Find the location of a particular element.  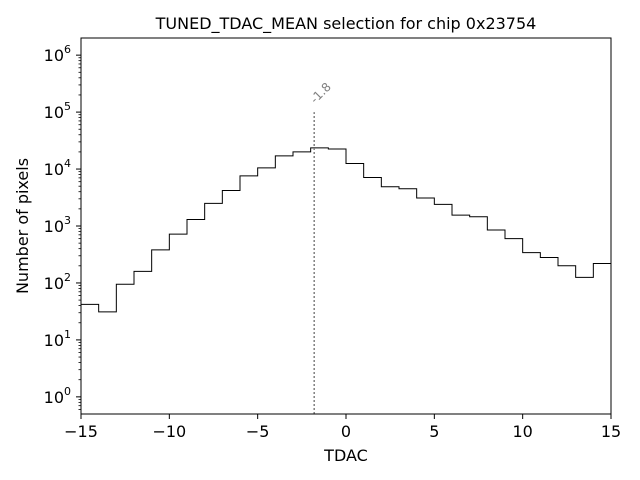

x-tick-label: 5 is located at coordinates (434, 431).